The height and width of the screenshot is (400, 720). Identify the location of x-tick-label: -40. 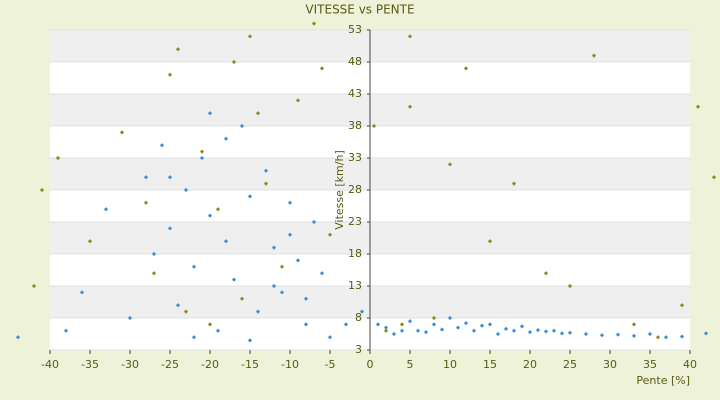
(50, 364).